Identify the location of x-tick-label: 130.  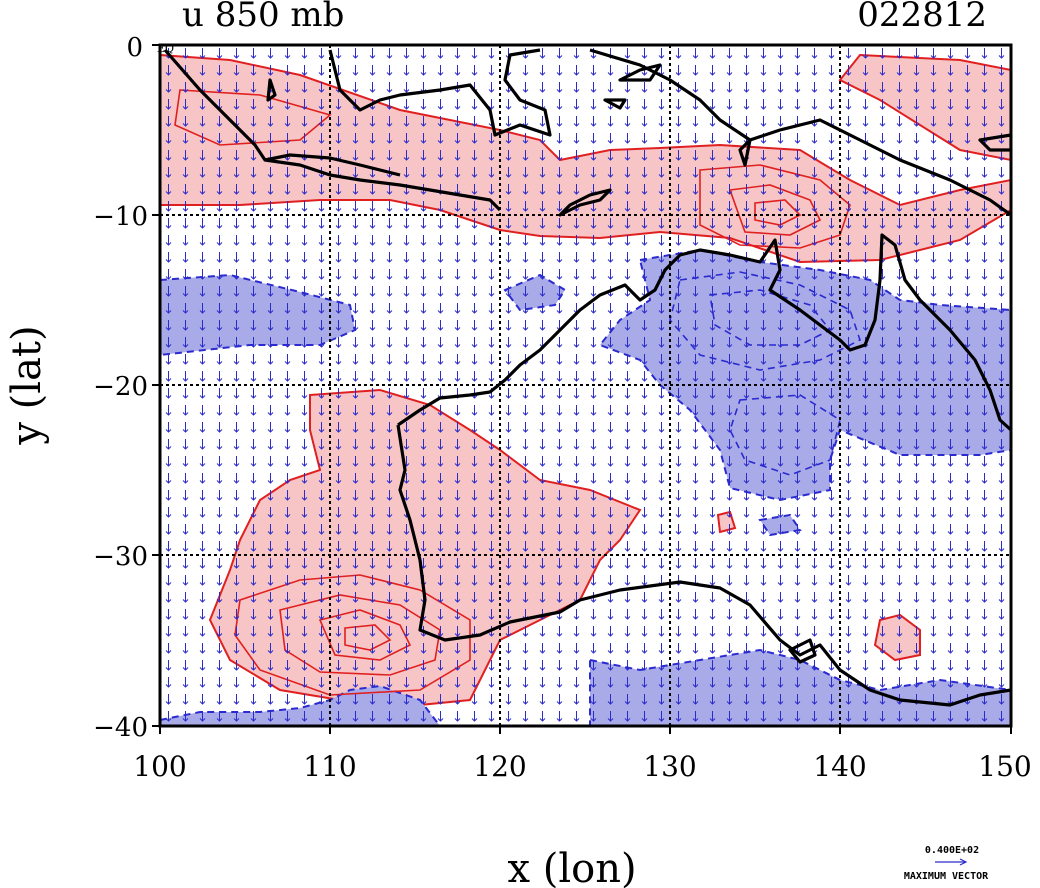
(669, 766).